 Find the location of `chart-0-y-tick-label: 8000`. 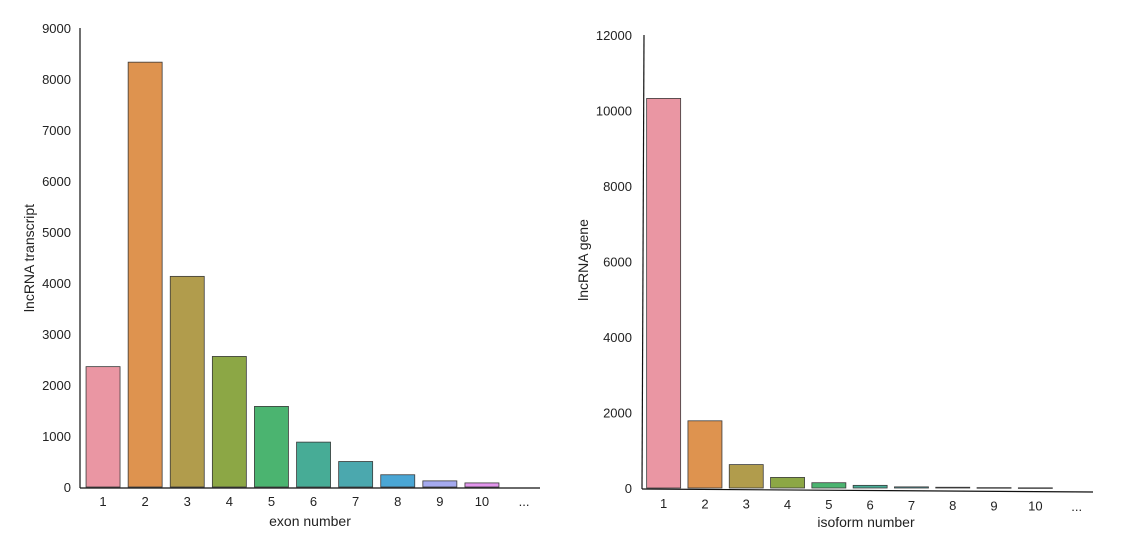

chart-0-y-tick-label: 8000 is located at coordinates (56, 79).